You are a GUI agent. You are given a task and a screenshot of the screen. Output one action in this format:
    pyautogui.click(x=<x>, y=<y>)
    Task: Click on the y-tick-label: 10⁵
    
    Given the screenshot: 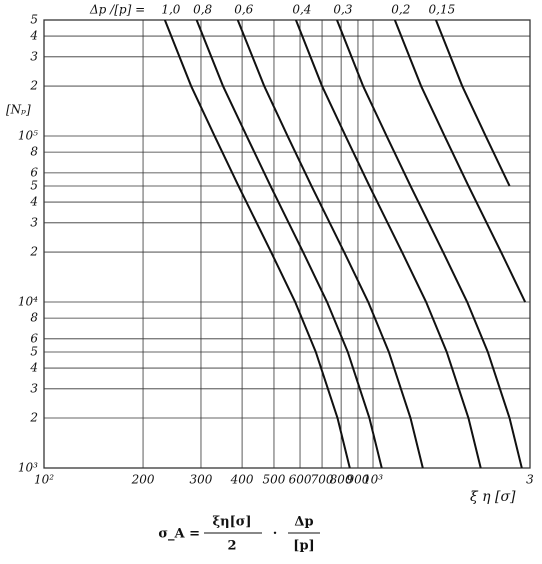 What is the action you would take?
    pyautogui.click(x=28, y=136)
    